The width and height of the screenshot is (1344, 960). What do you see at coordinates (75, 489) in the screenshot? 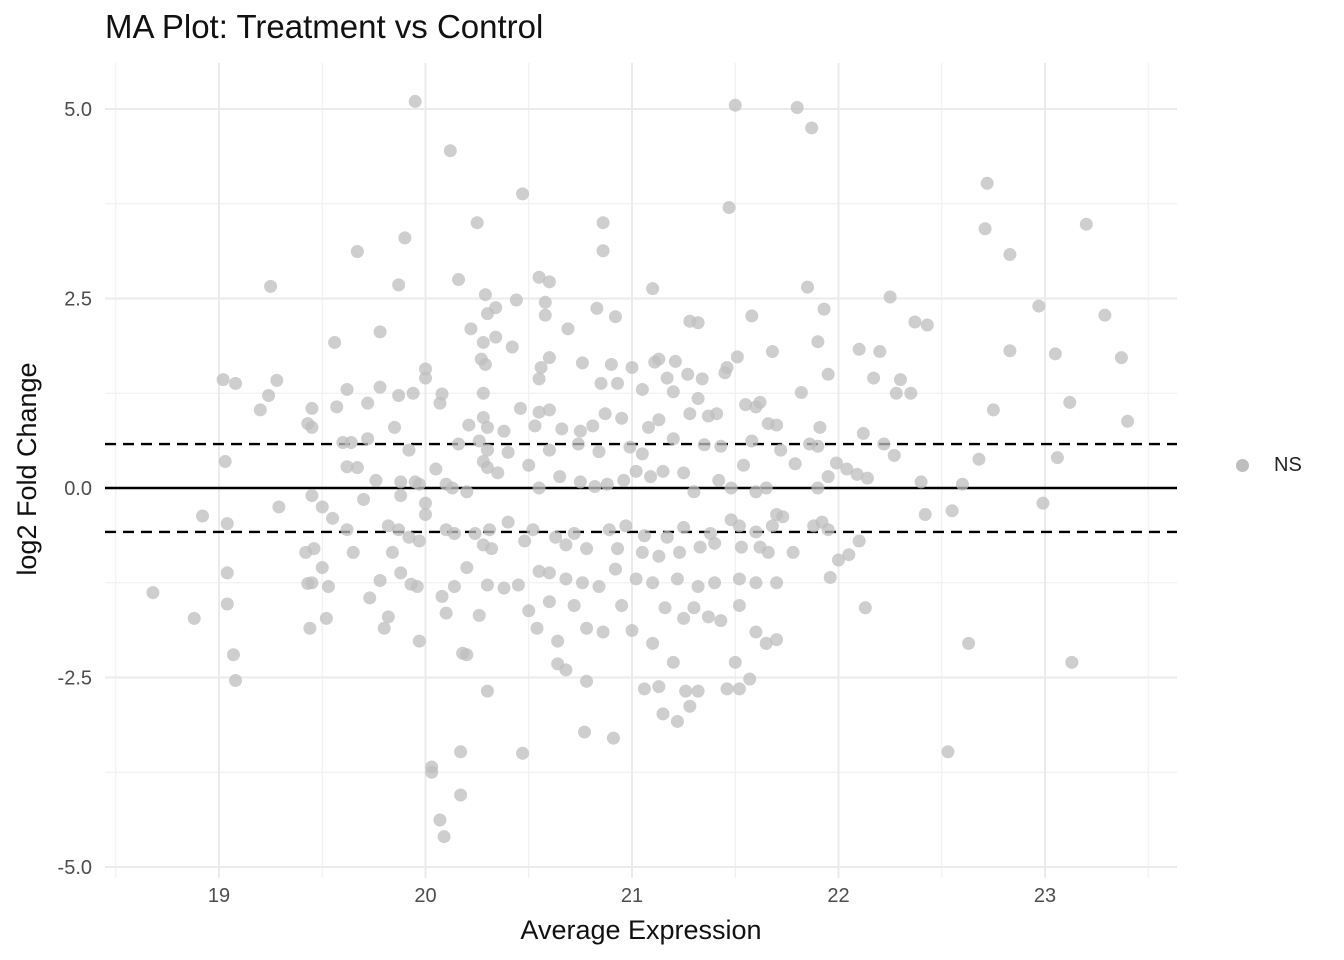
I see `y-axis-ticks: -5.0 -2.5 0.0 2.5 5.0` at bounding box center [75, 489].